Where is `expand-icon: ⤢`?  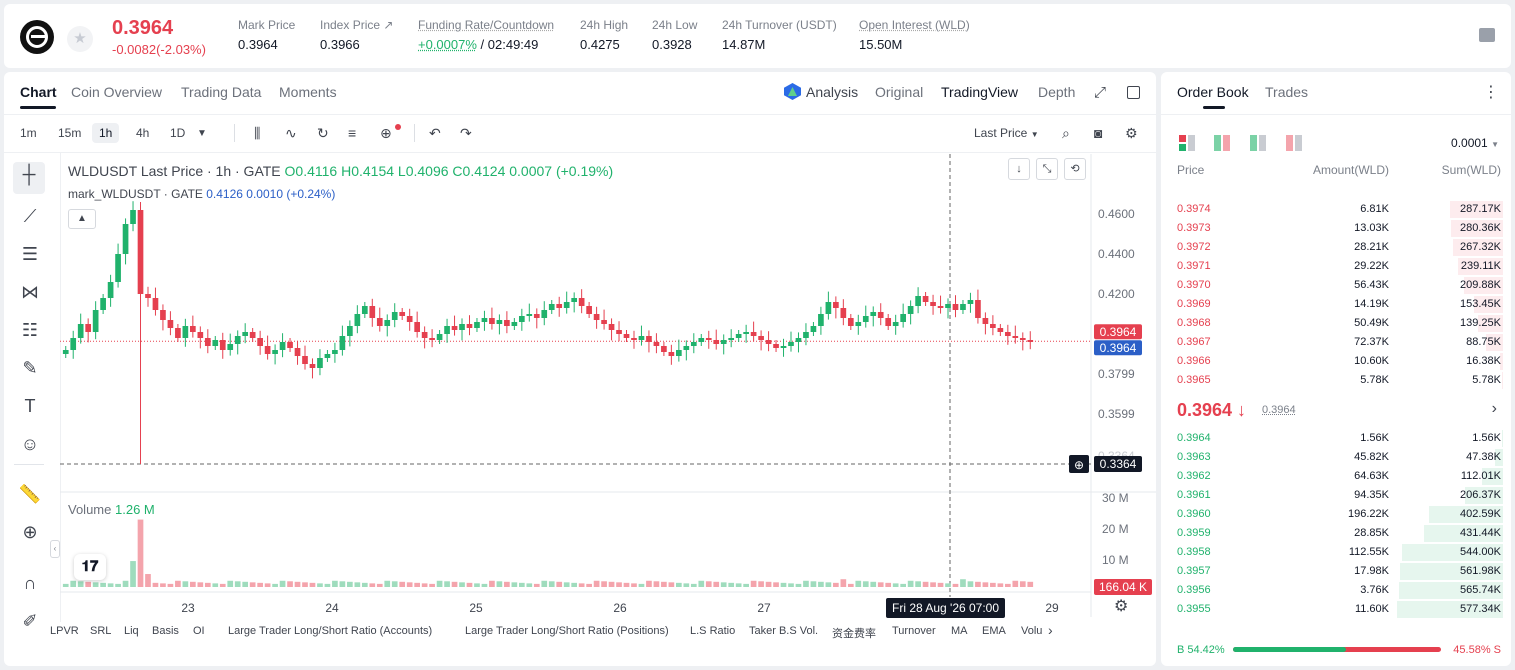
expand-icon: ⤢ is located at coordinates (1100, 92).